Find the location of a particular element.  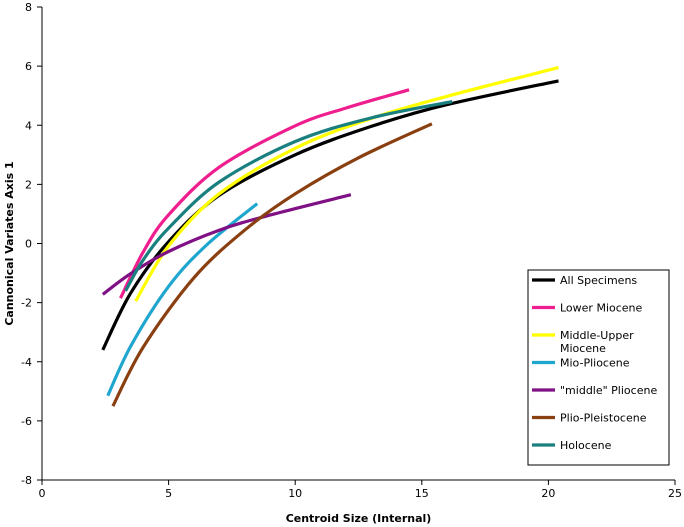

legend-label: Holocene is located at coordinates (586, 445).